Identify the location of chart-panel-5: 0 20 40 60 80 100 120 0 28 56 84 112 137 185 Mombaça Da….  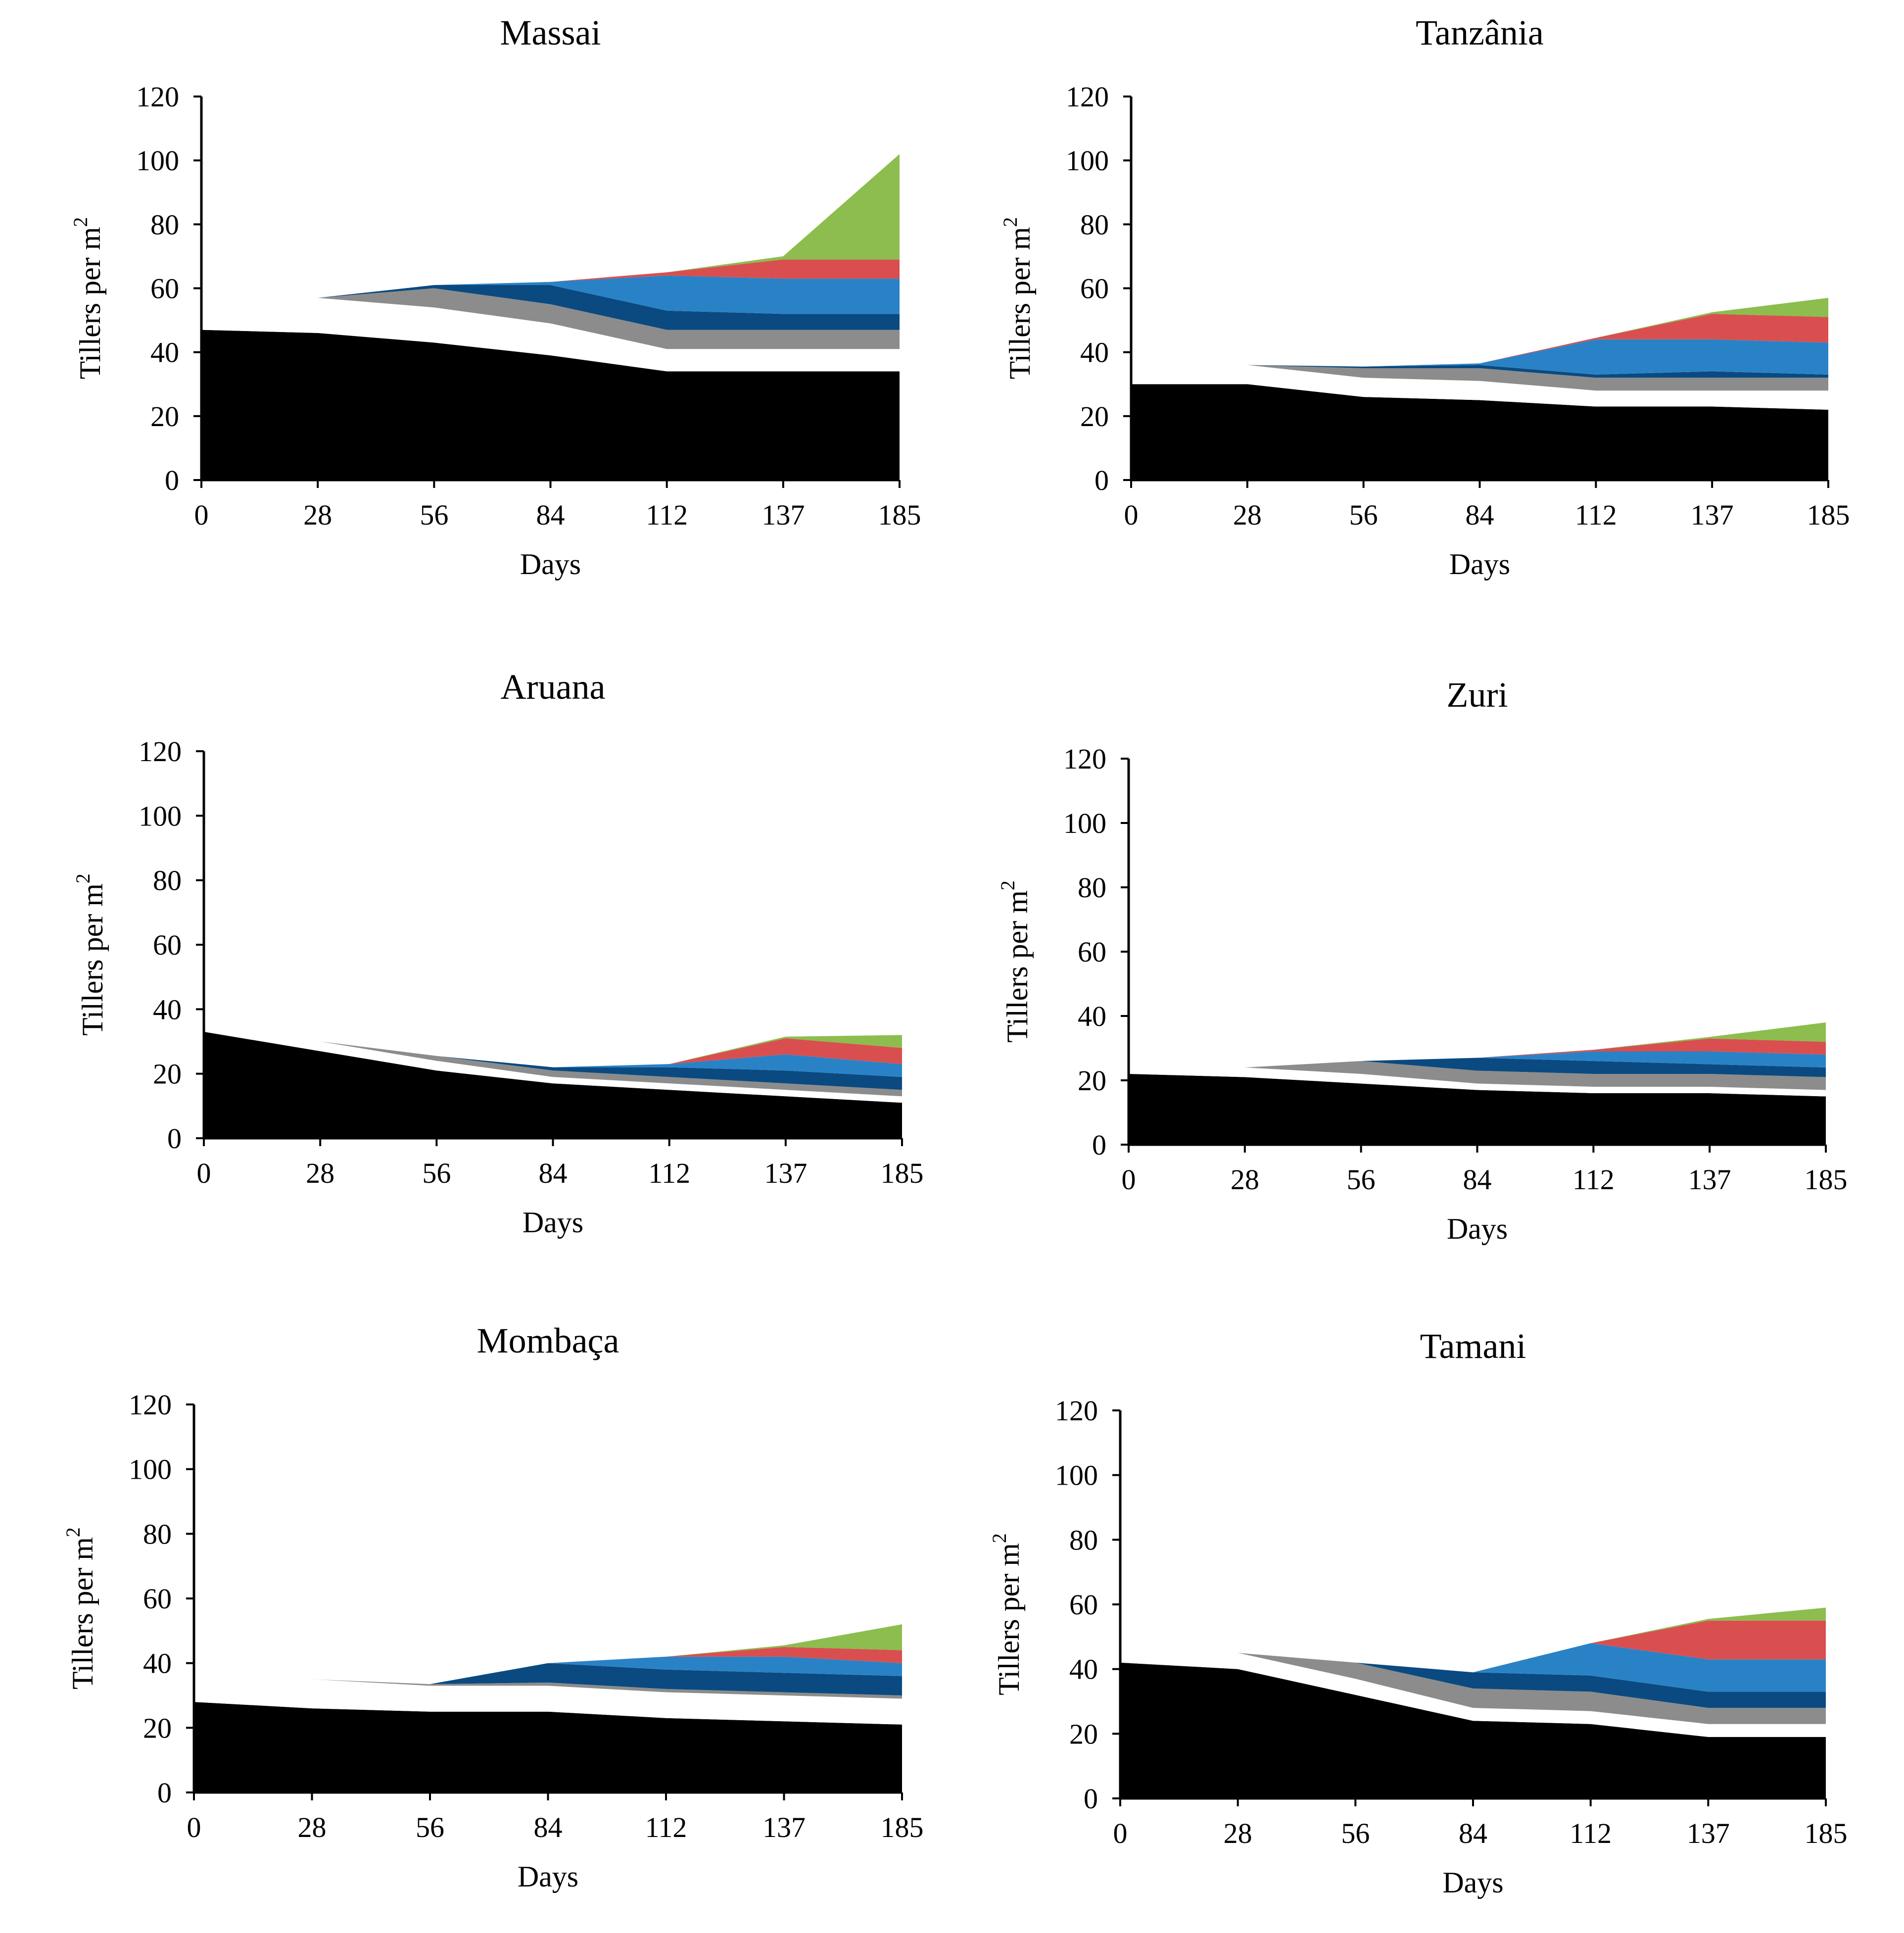
(493, 1607).